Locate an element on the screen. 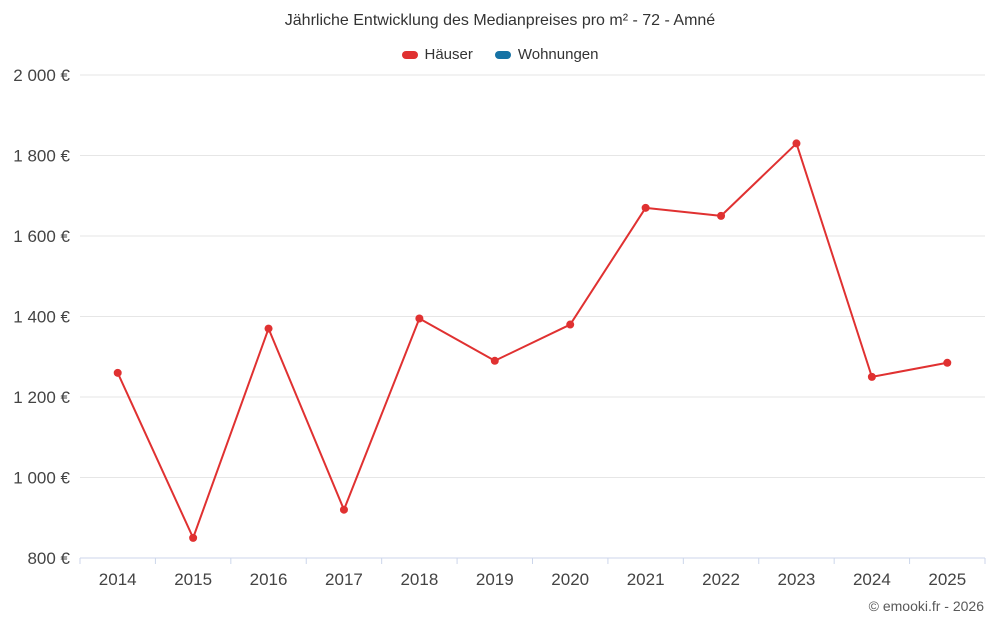 This screenshot has height=625, width=1000. chart-legend: Häuser Wohnungen is located at coordinates (500, 54).